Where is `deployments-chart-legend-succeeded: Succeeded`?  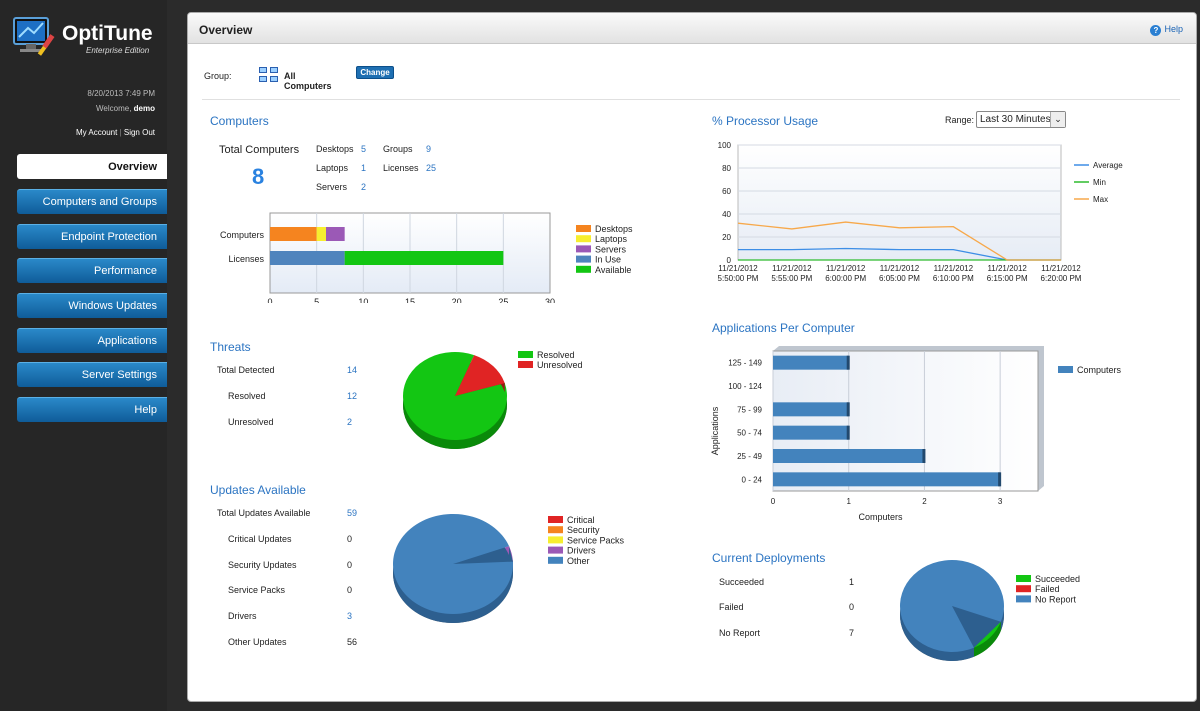 deployments-chart-legend-succeeded: Succeeded is located at coordinates (1057, 579).